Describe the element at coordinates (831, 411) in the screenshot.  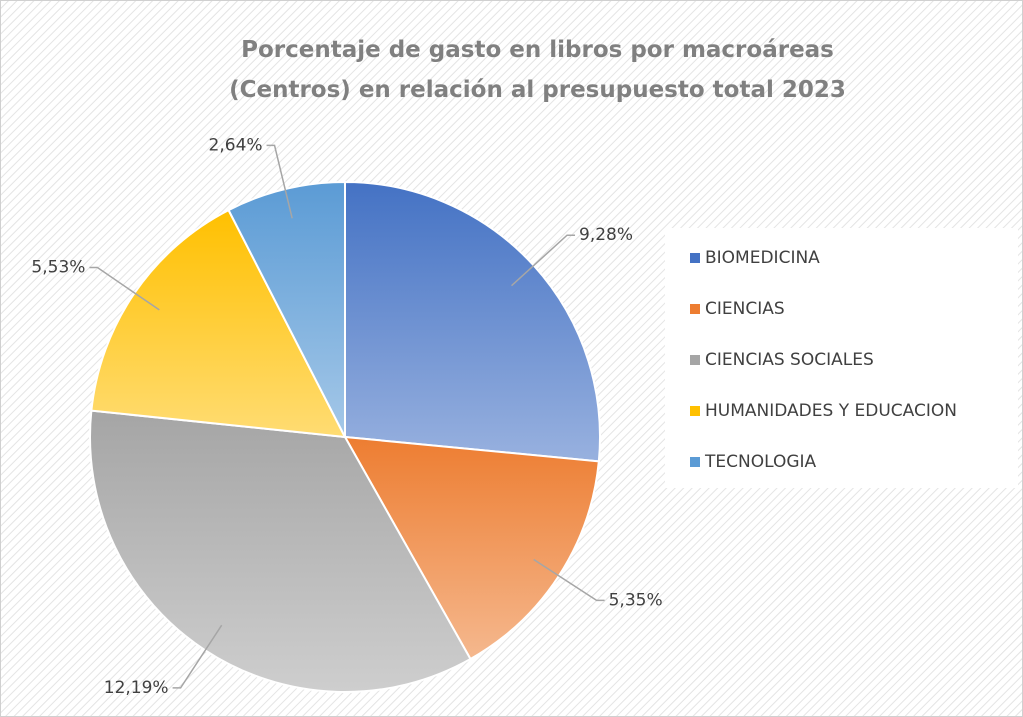
I see `legend-label: HUMANIDADES Y EDUCACION` at that location.